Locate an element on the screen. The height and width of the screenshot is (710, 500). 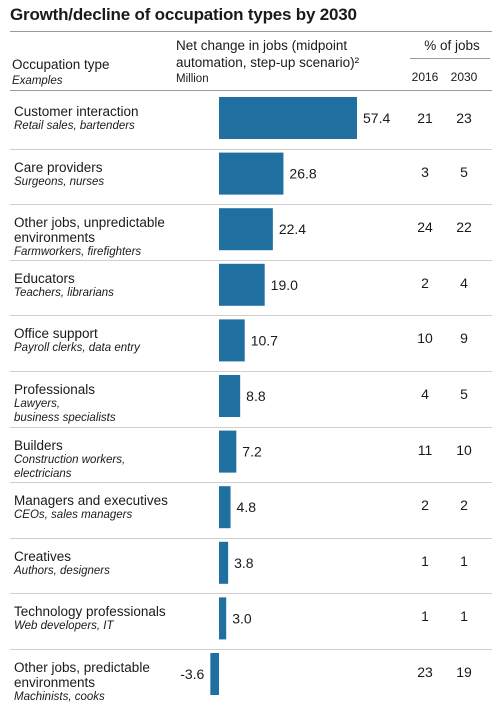
bar-value-label: 26.8 is located at coordinates (302, 174).